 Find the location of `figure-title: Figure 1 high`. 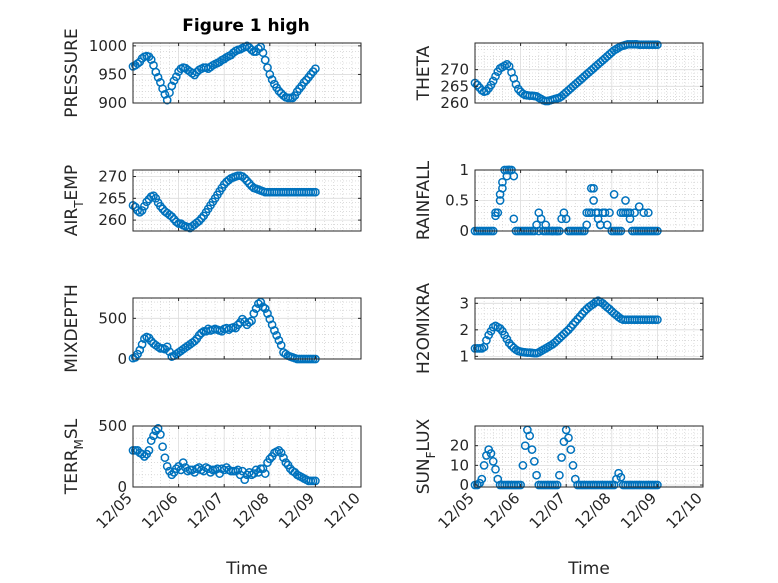

figure-title: Figure 1 high is located at coordinates (246, 26).